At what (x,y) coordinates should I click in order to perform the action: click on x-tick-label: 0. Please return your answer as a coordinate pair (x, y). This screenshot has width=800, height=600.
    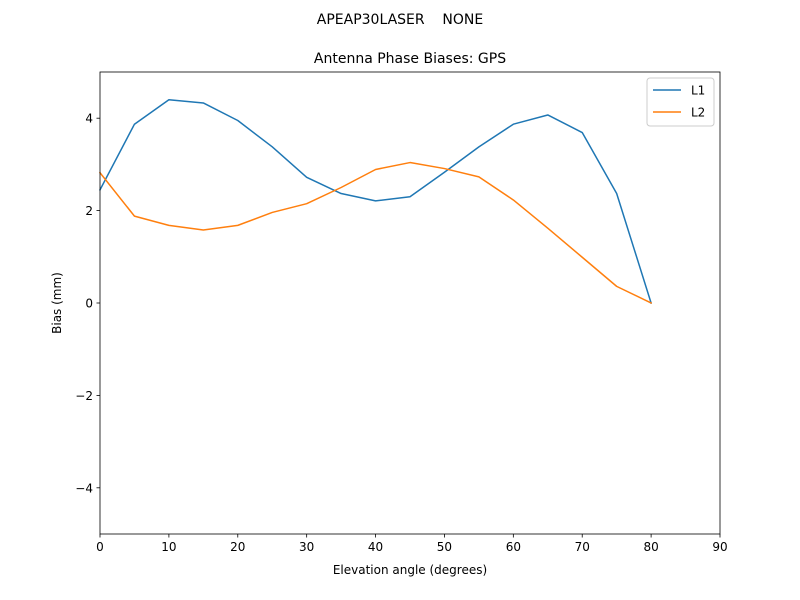
    Looking at the image, I should click on (100, 547).